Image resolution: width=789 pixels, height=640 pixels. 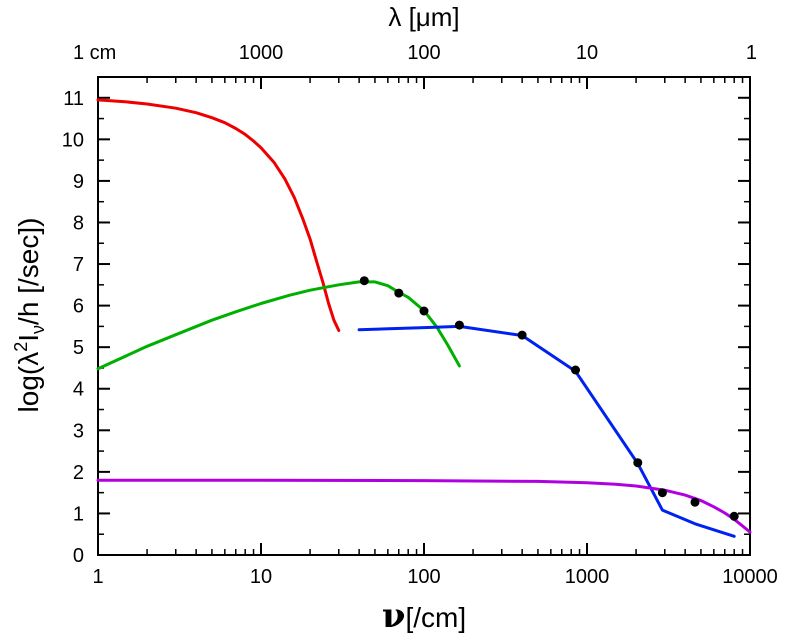 What do you see at coordinates (78, 514) in the screenshot?
I see `y-tick-label: 1` at bounding box center [78, 514].